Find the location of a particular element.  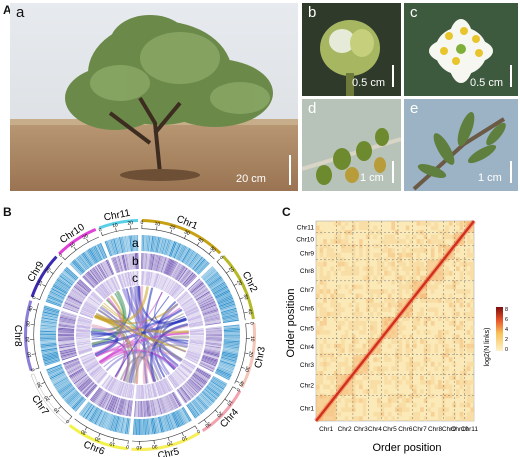

tick-label: 0 is located at coordinates (68, 421).